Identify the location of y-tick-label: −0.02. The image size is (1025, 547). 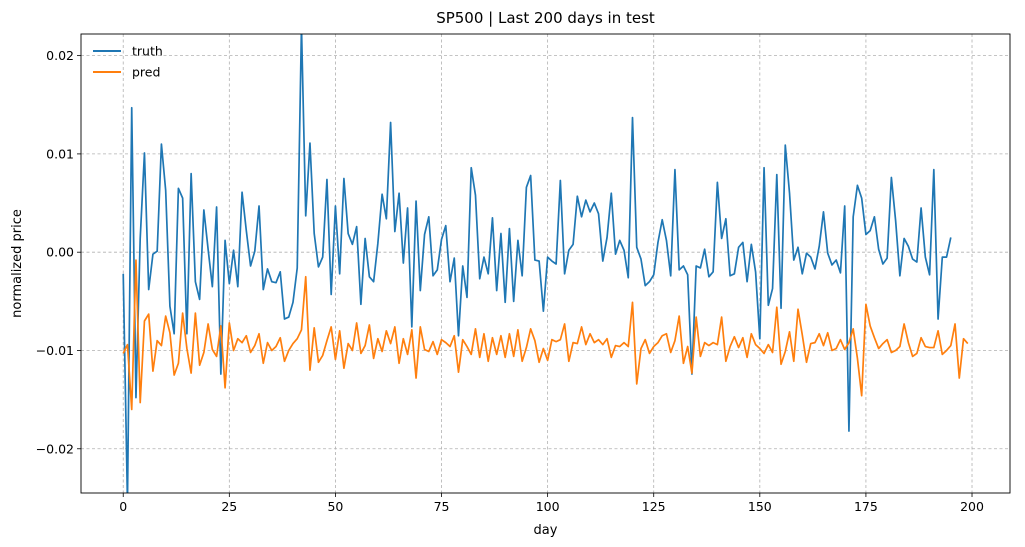
(55, 448).